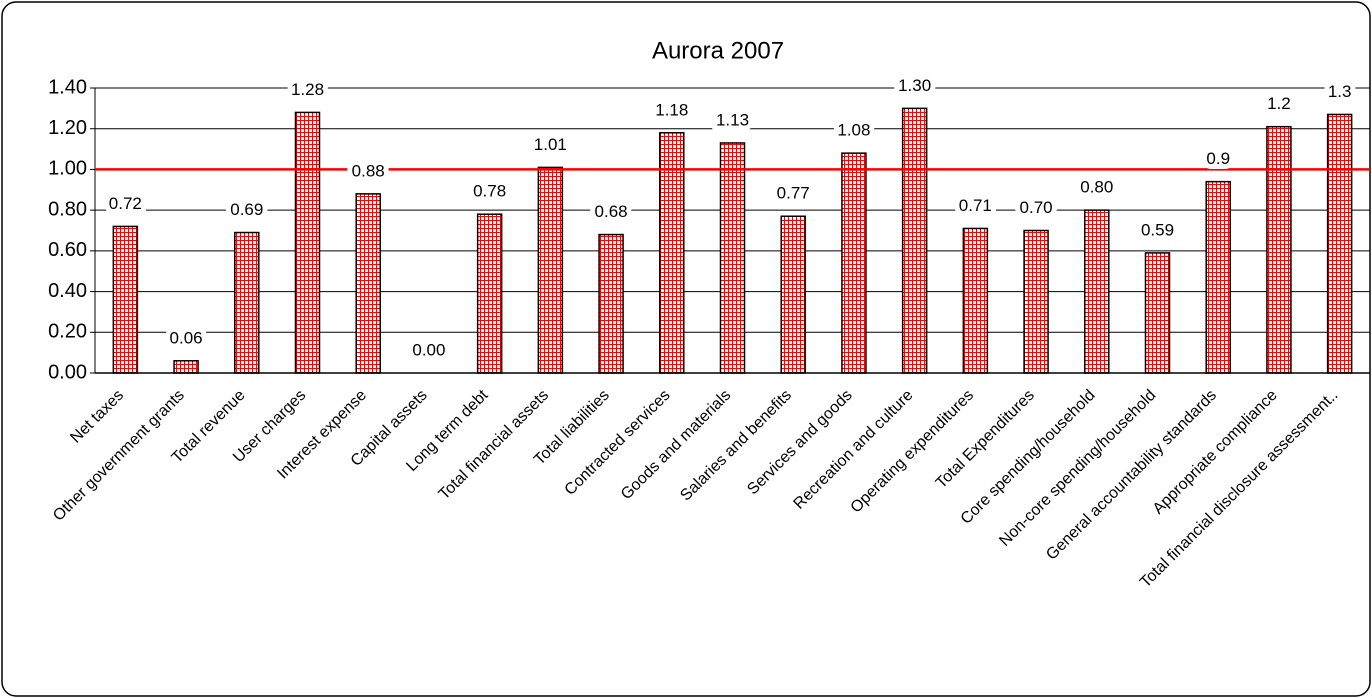  I want to click on y-tick-label: 0.80, so click(67, 209).